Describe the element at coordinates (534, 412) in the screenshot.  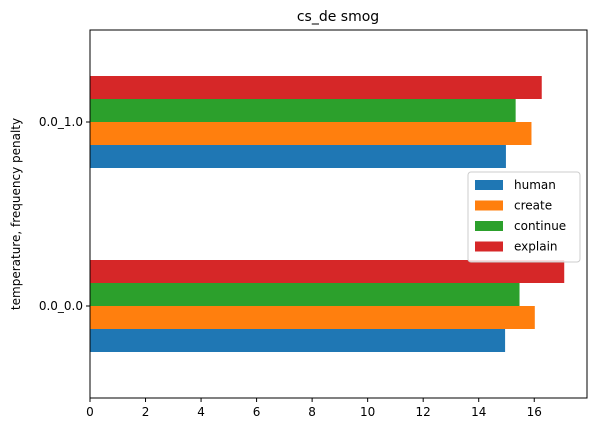
I see `x-tick-label: 16` at that location.